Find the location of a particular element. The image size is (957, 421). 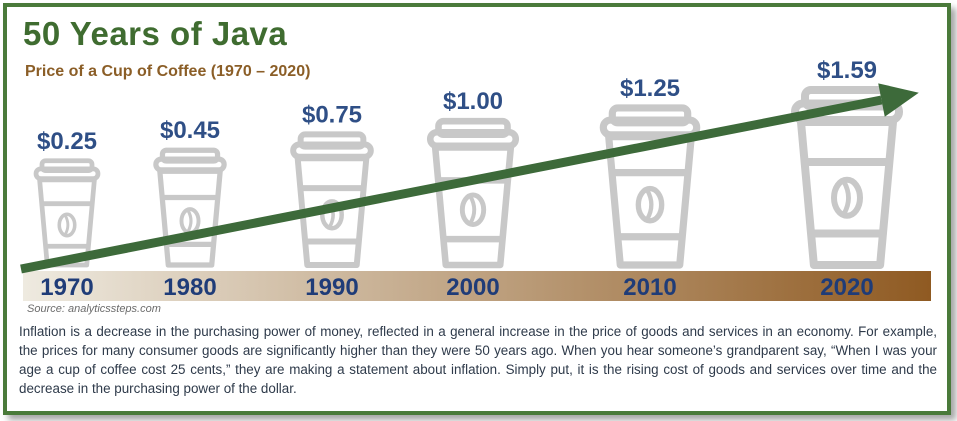

price-label: $0.25 is located at coordinates (67, 141).